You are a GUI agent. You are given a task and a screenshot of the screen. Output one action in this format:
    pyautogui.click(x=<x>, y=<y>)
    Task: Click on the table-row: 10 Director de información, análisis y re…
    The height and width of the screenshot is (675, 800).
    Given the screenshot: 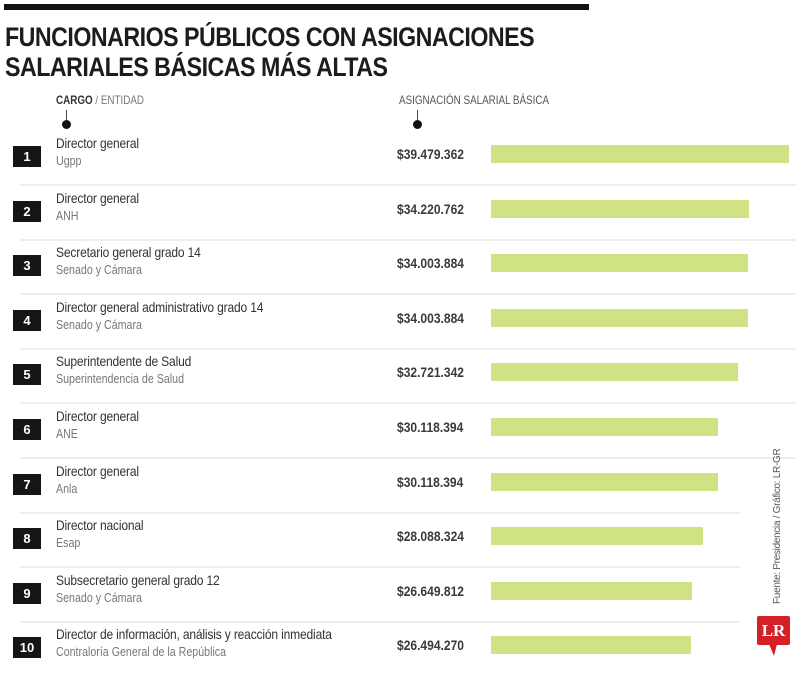 What is the action you would take?
    pyautogui.click(x=400, y=648)
    